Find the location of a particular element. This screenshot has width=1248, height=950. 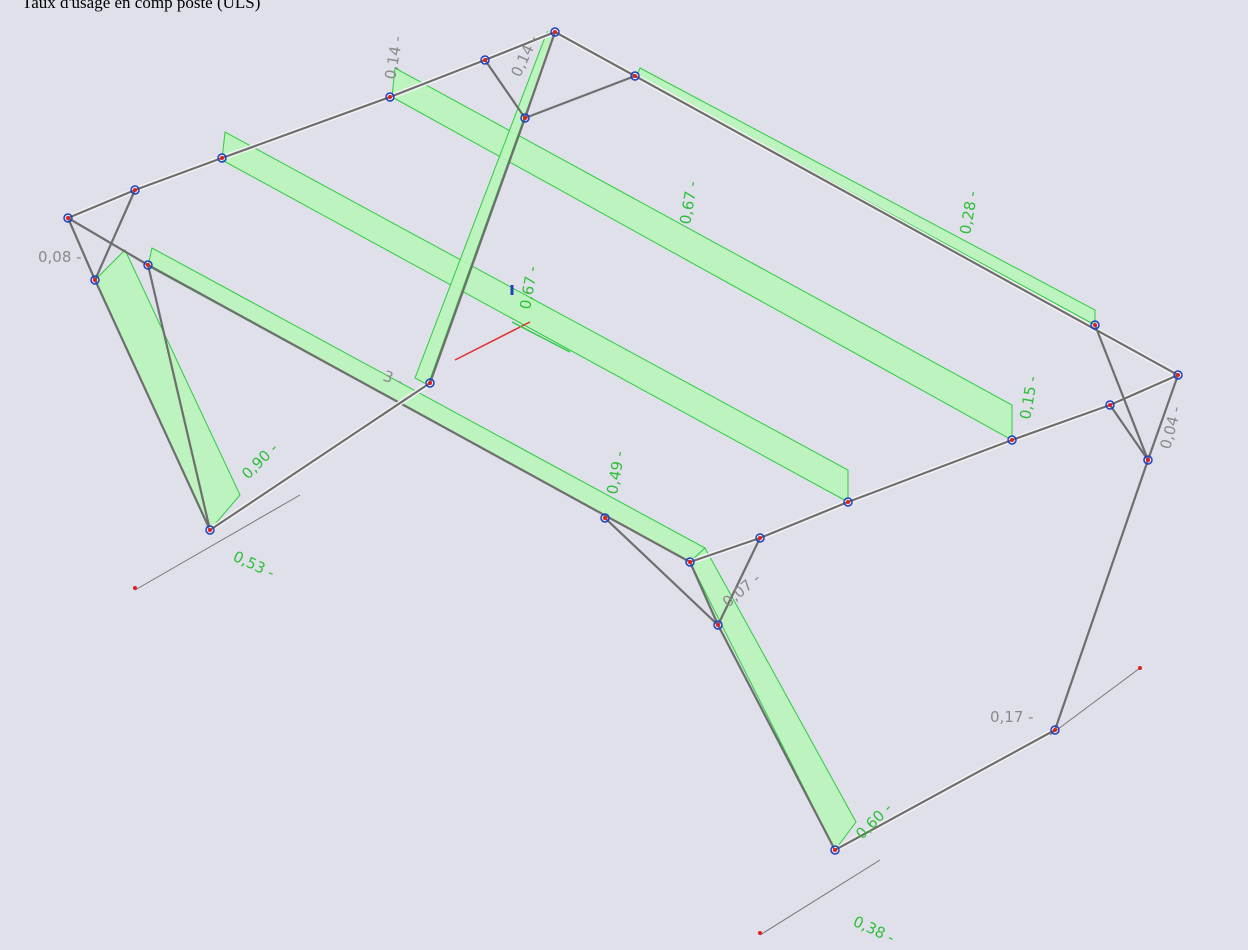

utilization-label: 0,17 - is located at coordinates (1012, 717).